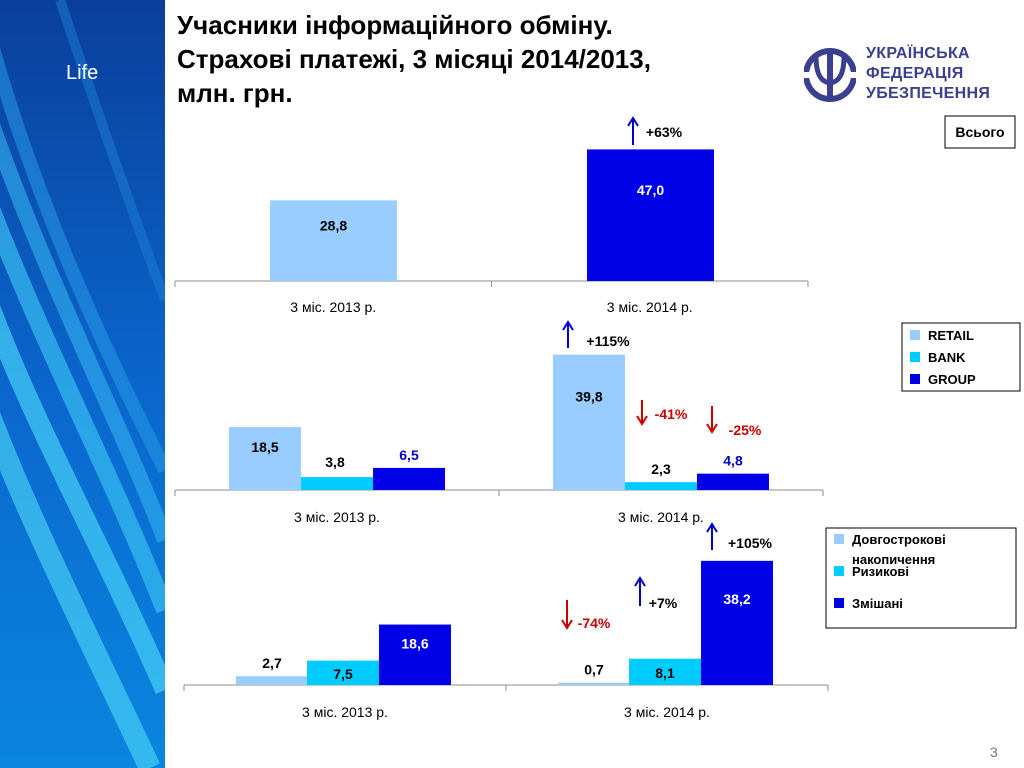 This screenshot has height=768, width=1024. Describe the element at coordinates (589, 422) in the screenshot. I see `chart-2-bar-s1-c2` at that location.